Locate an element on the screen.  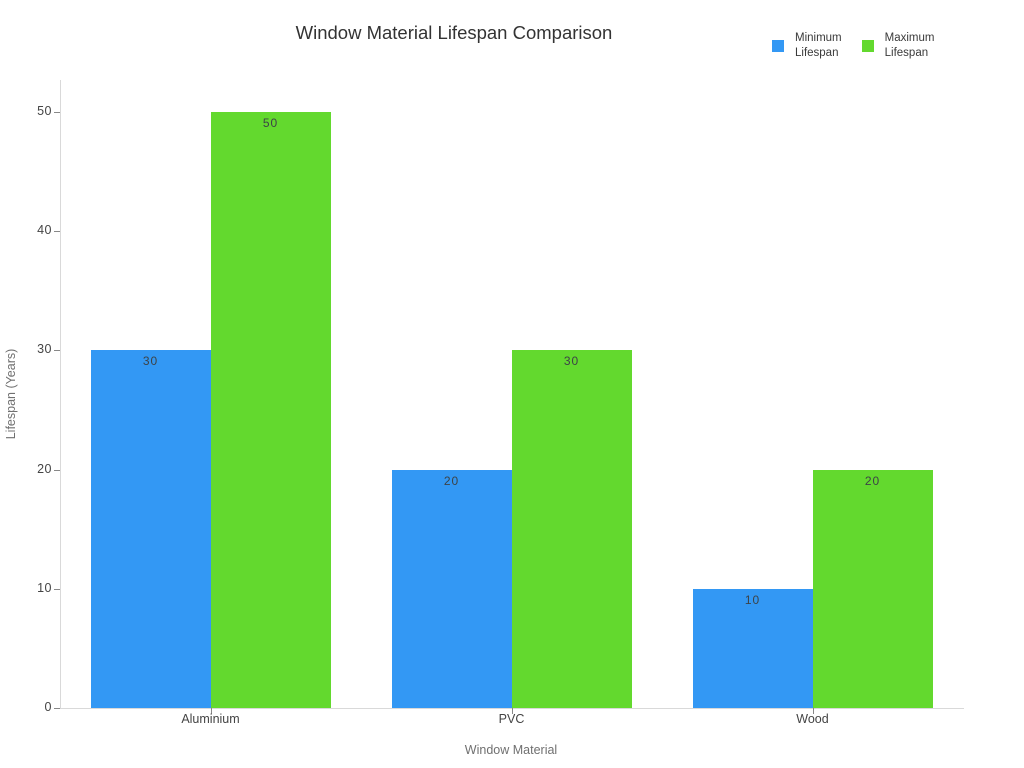
bar-value-maximum-lifespan-pvc: 30 is located at coordinates (571, 361).